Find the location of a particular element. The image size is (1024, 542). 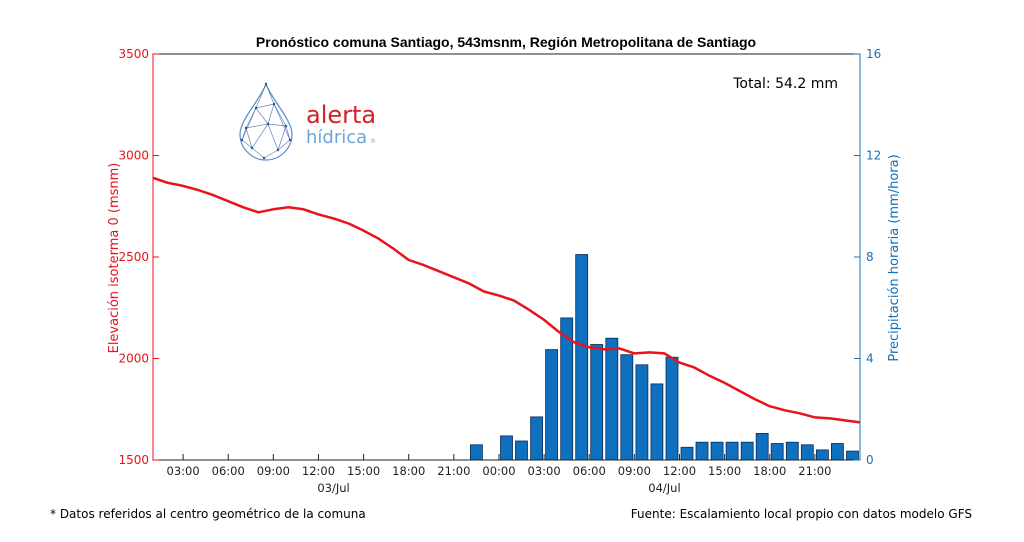

y-axis-left-label: Elevación isoterma 0 (msnm) is located at coordinates (114, 258).